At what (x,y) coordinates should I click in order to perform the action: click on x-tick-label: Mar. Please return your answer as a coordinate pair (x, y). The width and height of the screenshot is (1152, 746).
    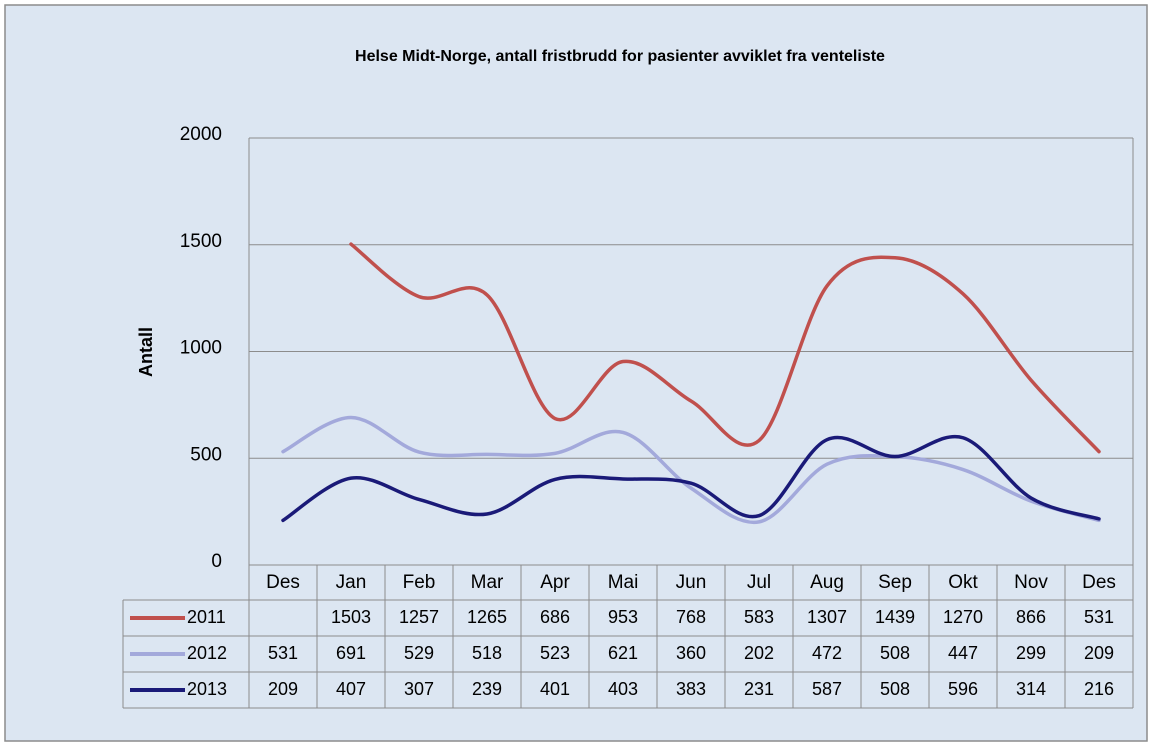
    Looking at the image, I should click on (487, 582).